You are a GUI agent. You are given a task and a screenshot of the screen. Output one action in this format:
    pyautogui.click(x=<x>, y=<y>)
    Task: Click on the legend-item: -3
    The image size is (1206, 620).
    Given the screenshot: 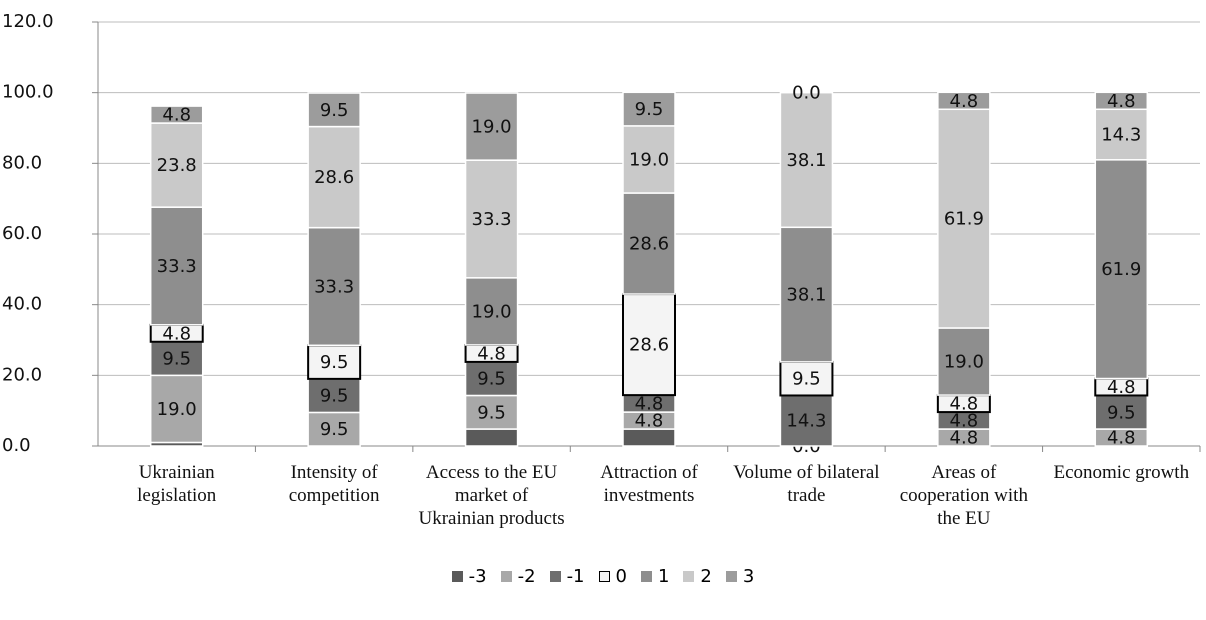 What is the action you would take?
    pyautogui.click(x=469, y=576)
    